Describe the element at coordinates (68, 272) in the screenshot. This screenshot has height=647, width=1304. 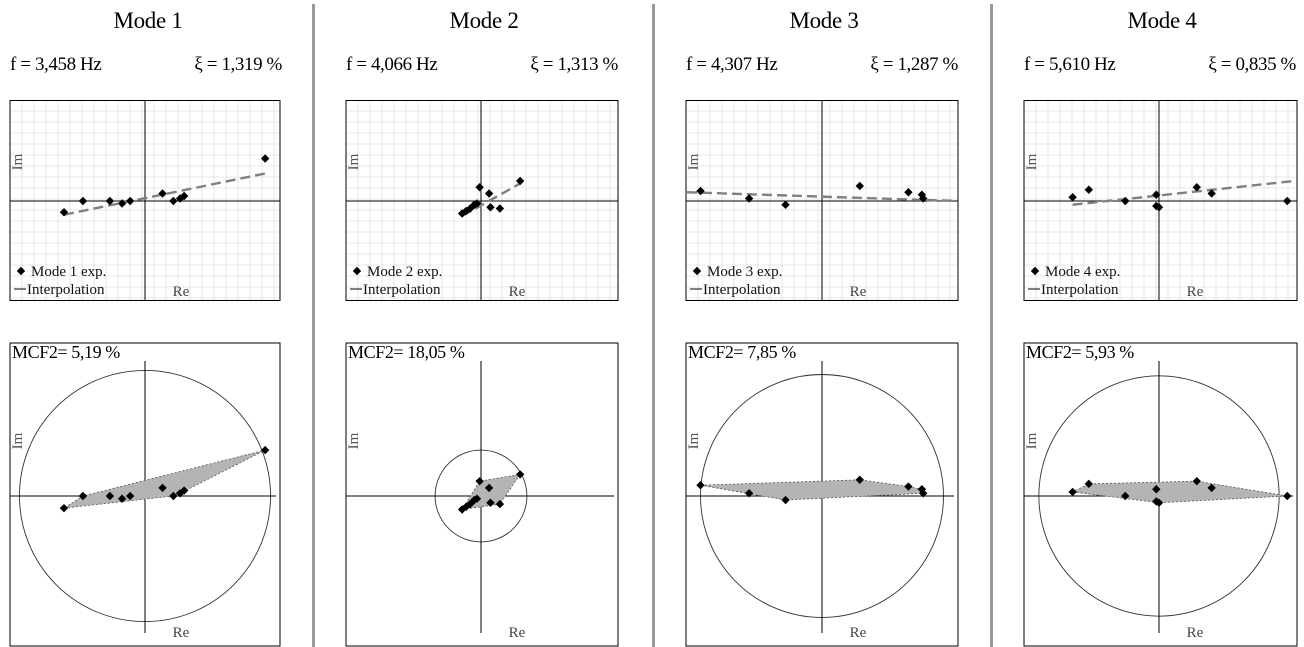
I see `legend-points-label: Mode 1 exp.` at that location.